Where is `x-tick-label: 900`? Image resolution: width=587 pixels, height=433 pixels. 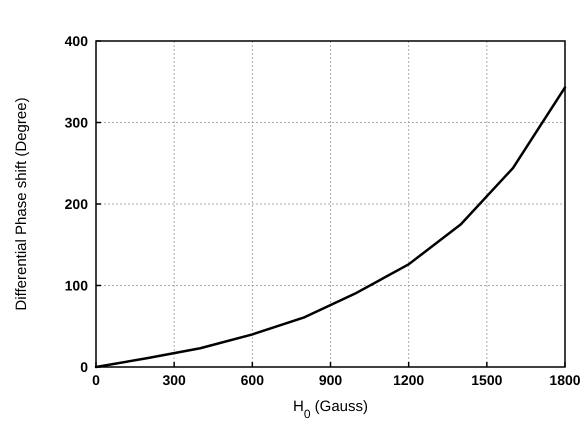
x-tick-label: 900 is located at coordinates (330, 380).